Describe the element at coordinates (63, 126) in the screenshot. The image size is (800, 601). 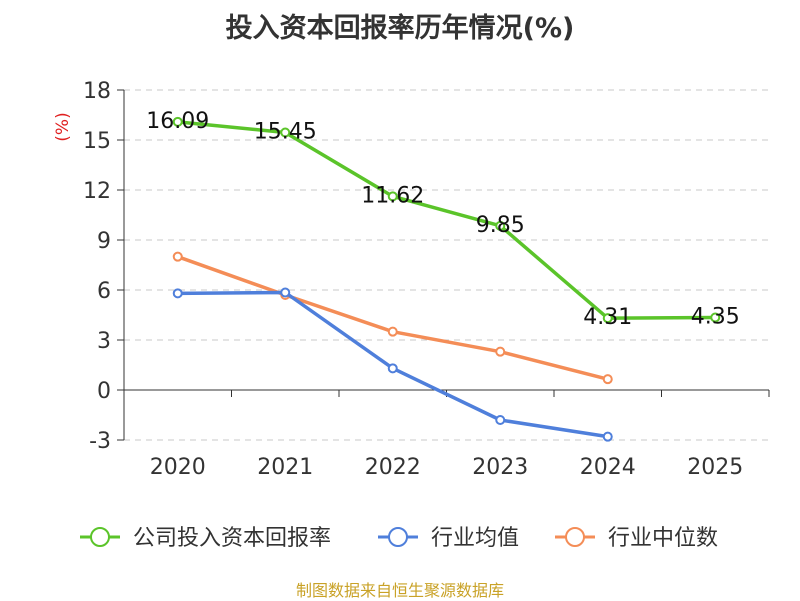
I see `y-axis-label: (%)` at that location.